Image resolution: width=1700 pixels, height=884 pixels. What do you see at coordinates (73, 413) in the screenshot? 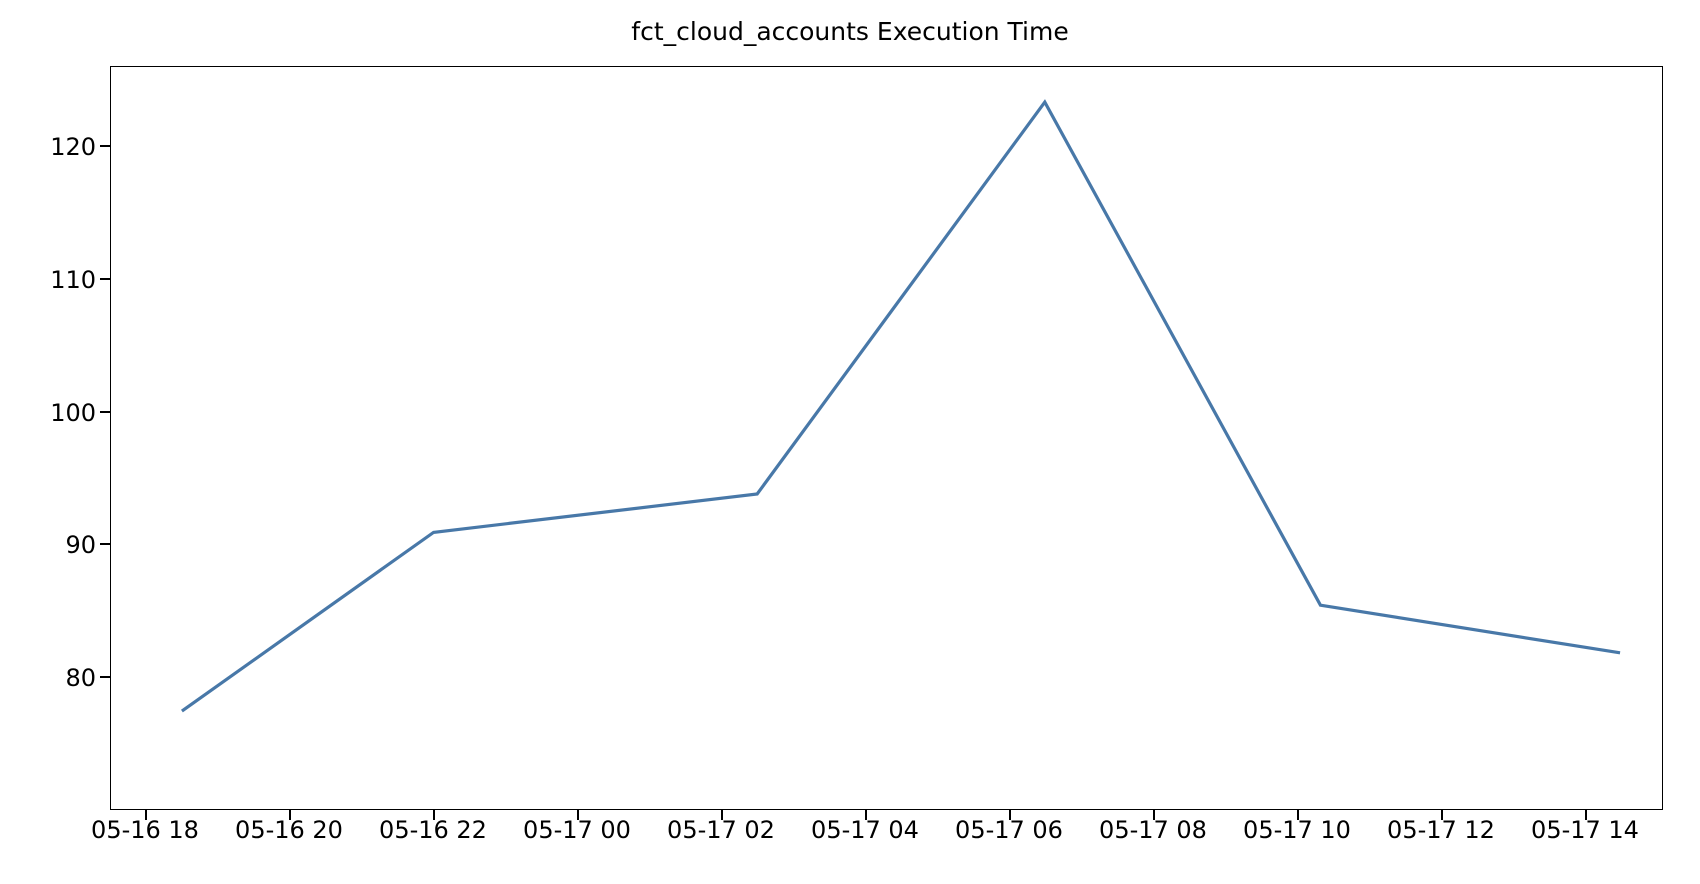
I see `y-tick-label-100: 100` at bounding box center [73, 413].